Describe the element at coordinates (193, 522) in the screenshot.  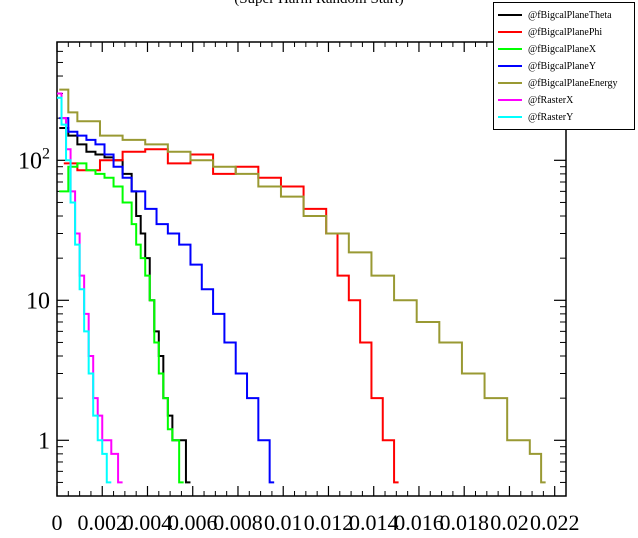
I see `x-tick-label: 0.006` at that location.